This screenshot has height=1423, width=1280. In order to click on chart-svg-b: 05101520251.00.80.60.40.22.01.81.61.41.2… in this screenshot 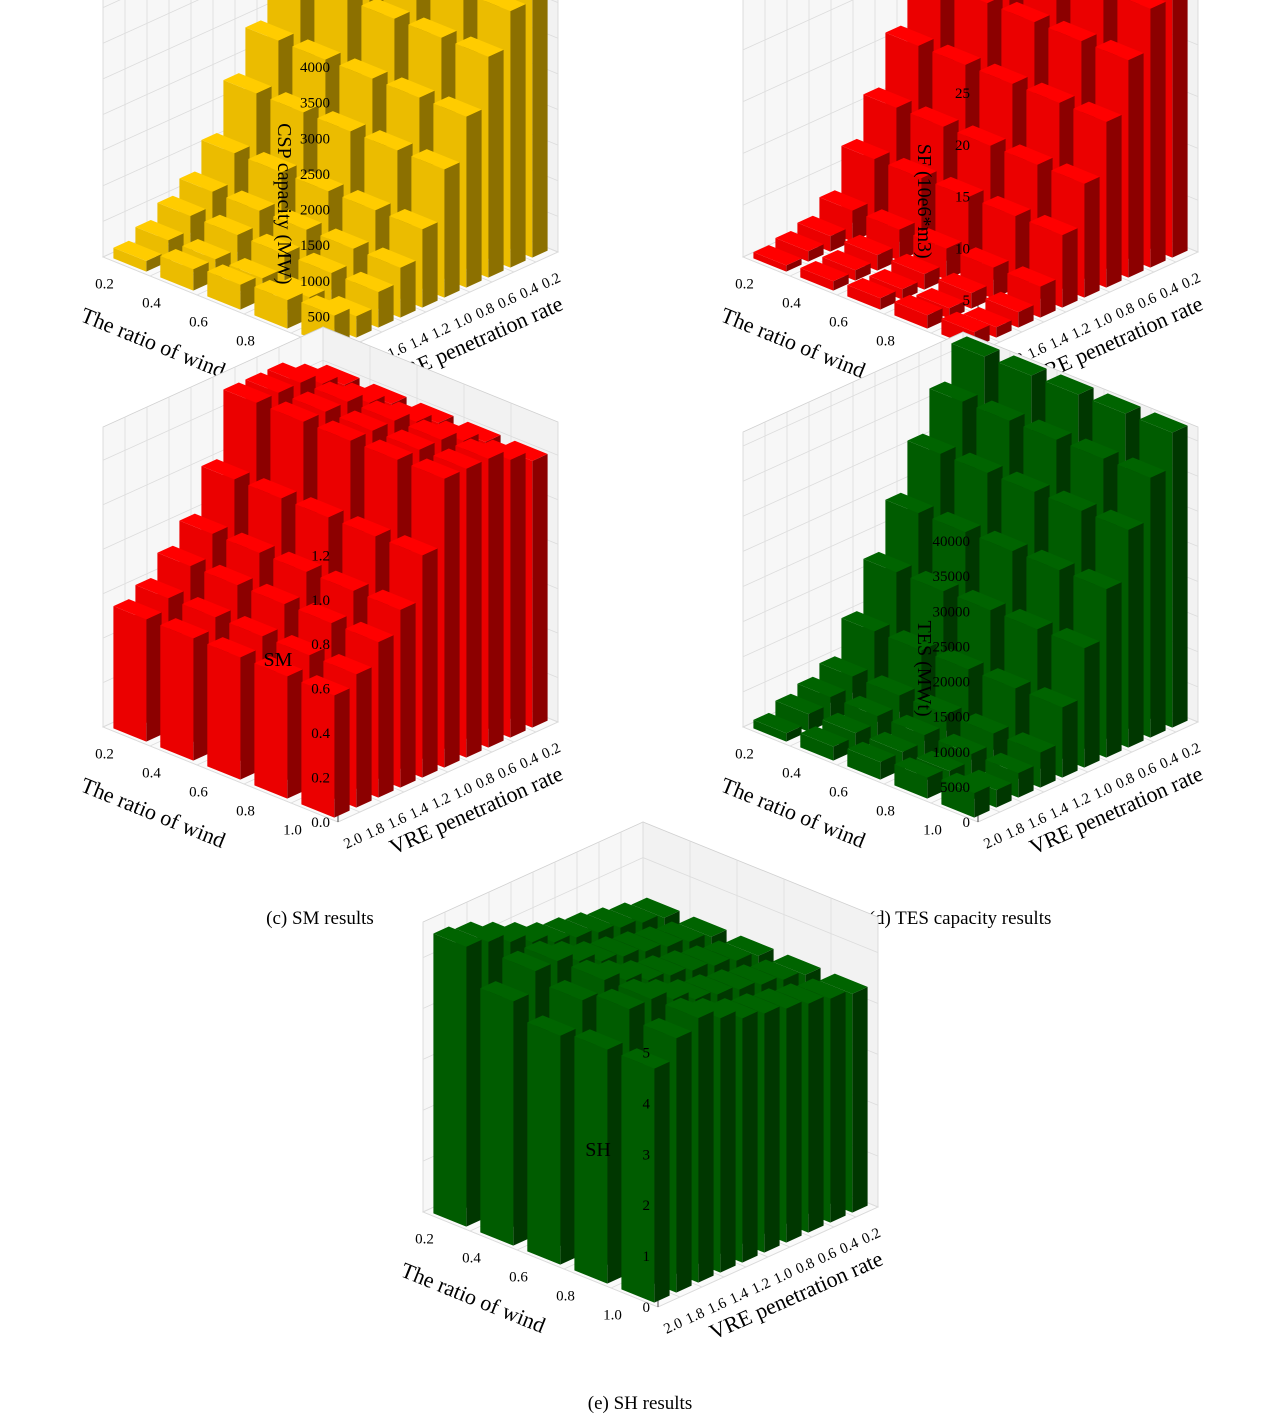, I will do `click(962, 195)`.